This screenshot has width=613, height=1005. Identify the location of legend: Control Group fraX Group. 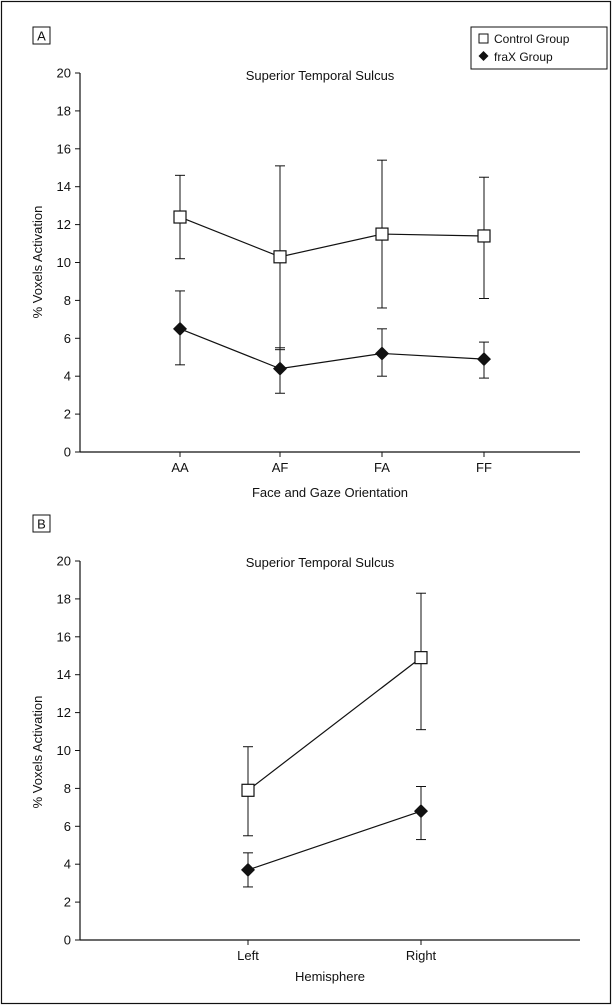
(539, 48).